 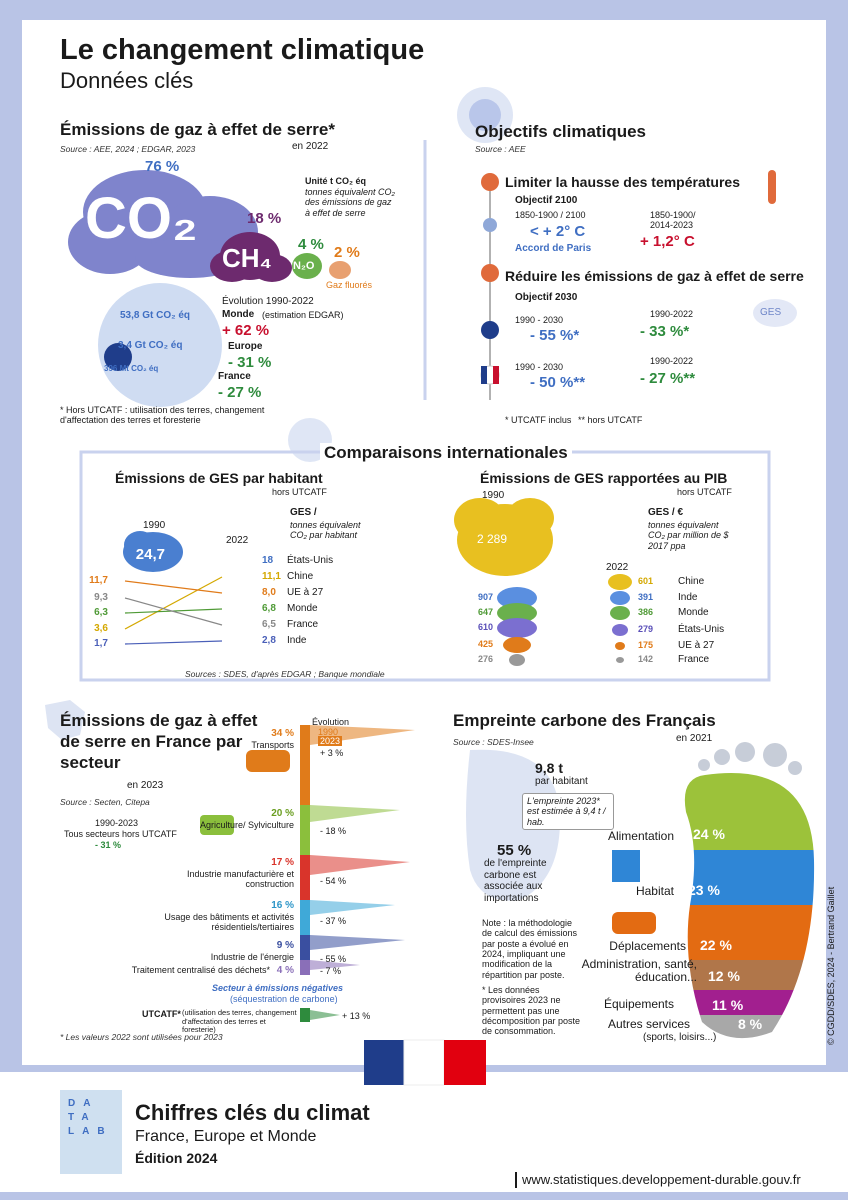 I want to click on objective: Objectif 2030, so click(x=546, y=297).